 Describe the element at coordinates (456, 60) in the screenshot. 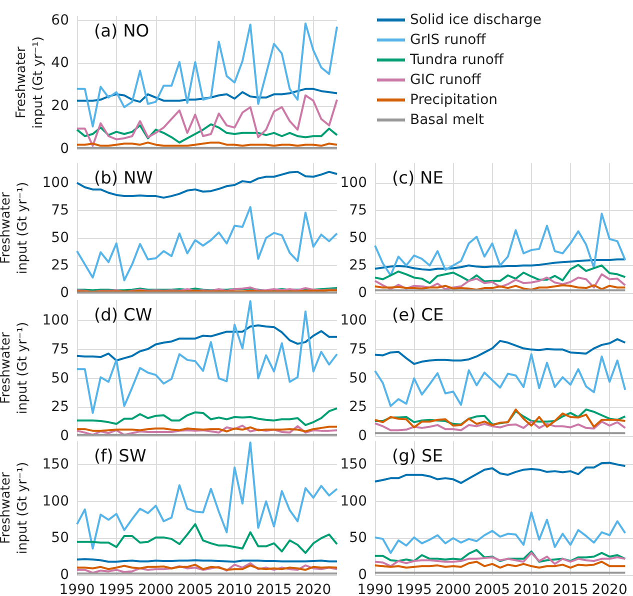

I see `legend-label: Tundra runoff` at that location.